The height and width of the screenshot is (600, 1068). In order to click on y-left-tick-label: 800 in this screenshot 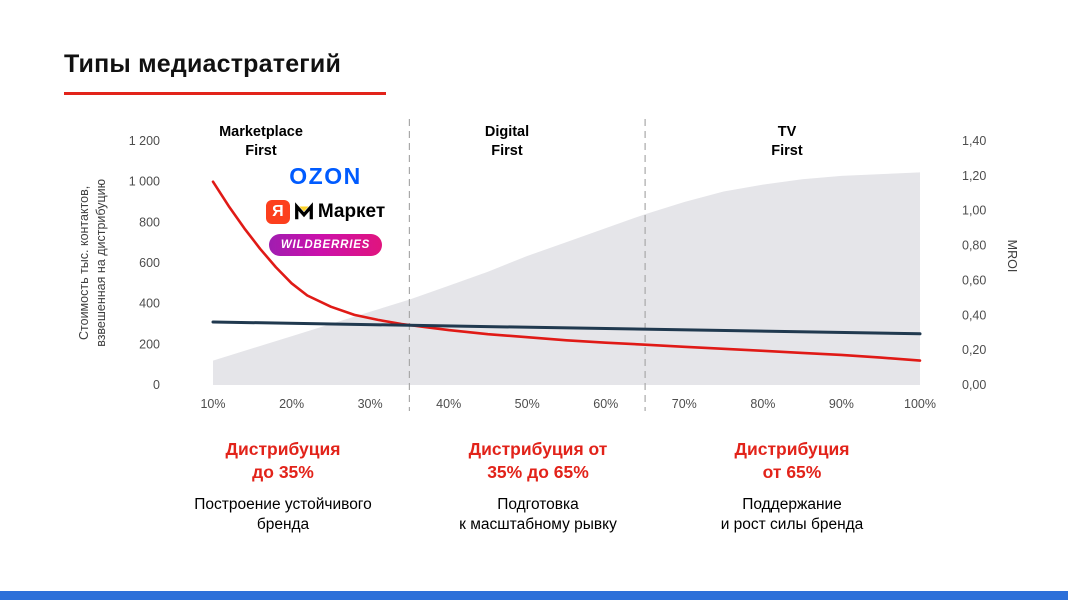, I will do `click(149, 222)`.